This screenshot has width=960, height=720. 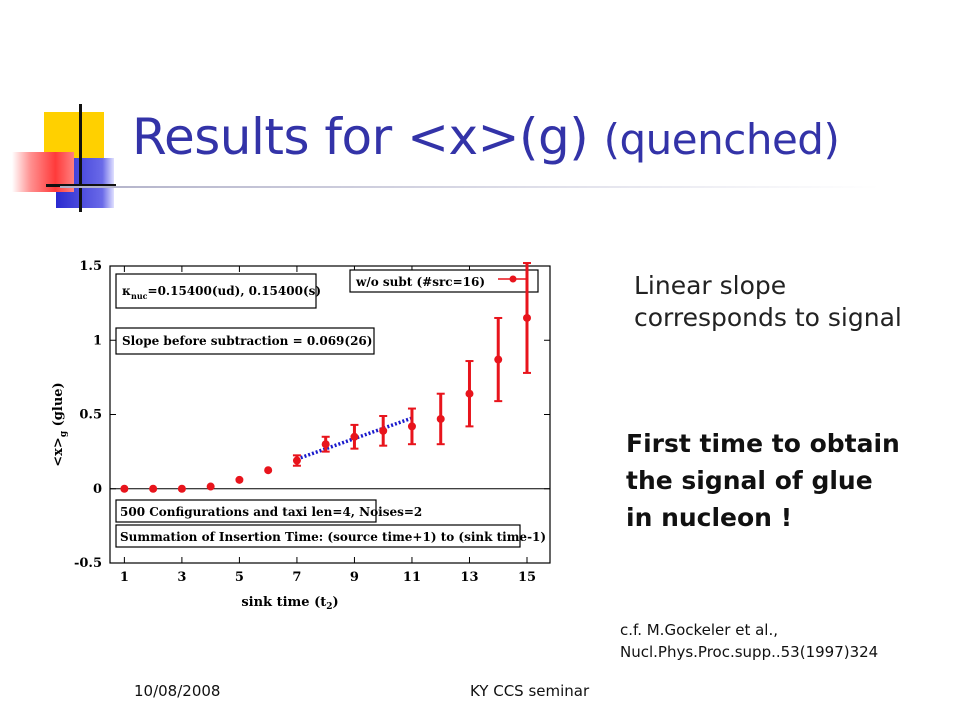 I want to click on x-tick-label: 15, so click(x=527, y=577).